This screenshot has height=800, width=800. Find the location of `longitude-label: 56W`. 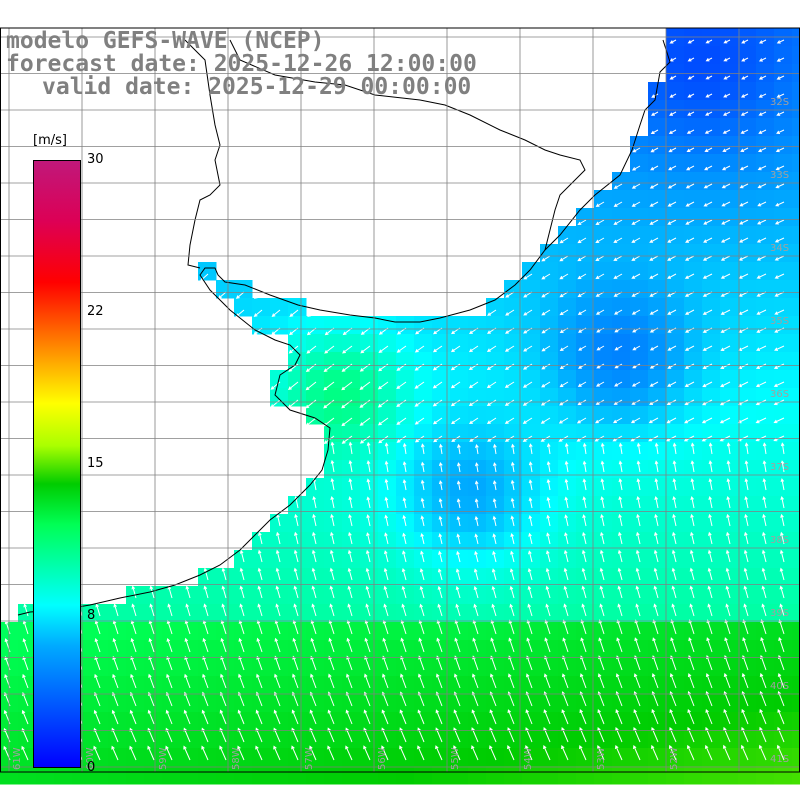

longitude-label: 56W is located at coordinates (382, 758).